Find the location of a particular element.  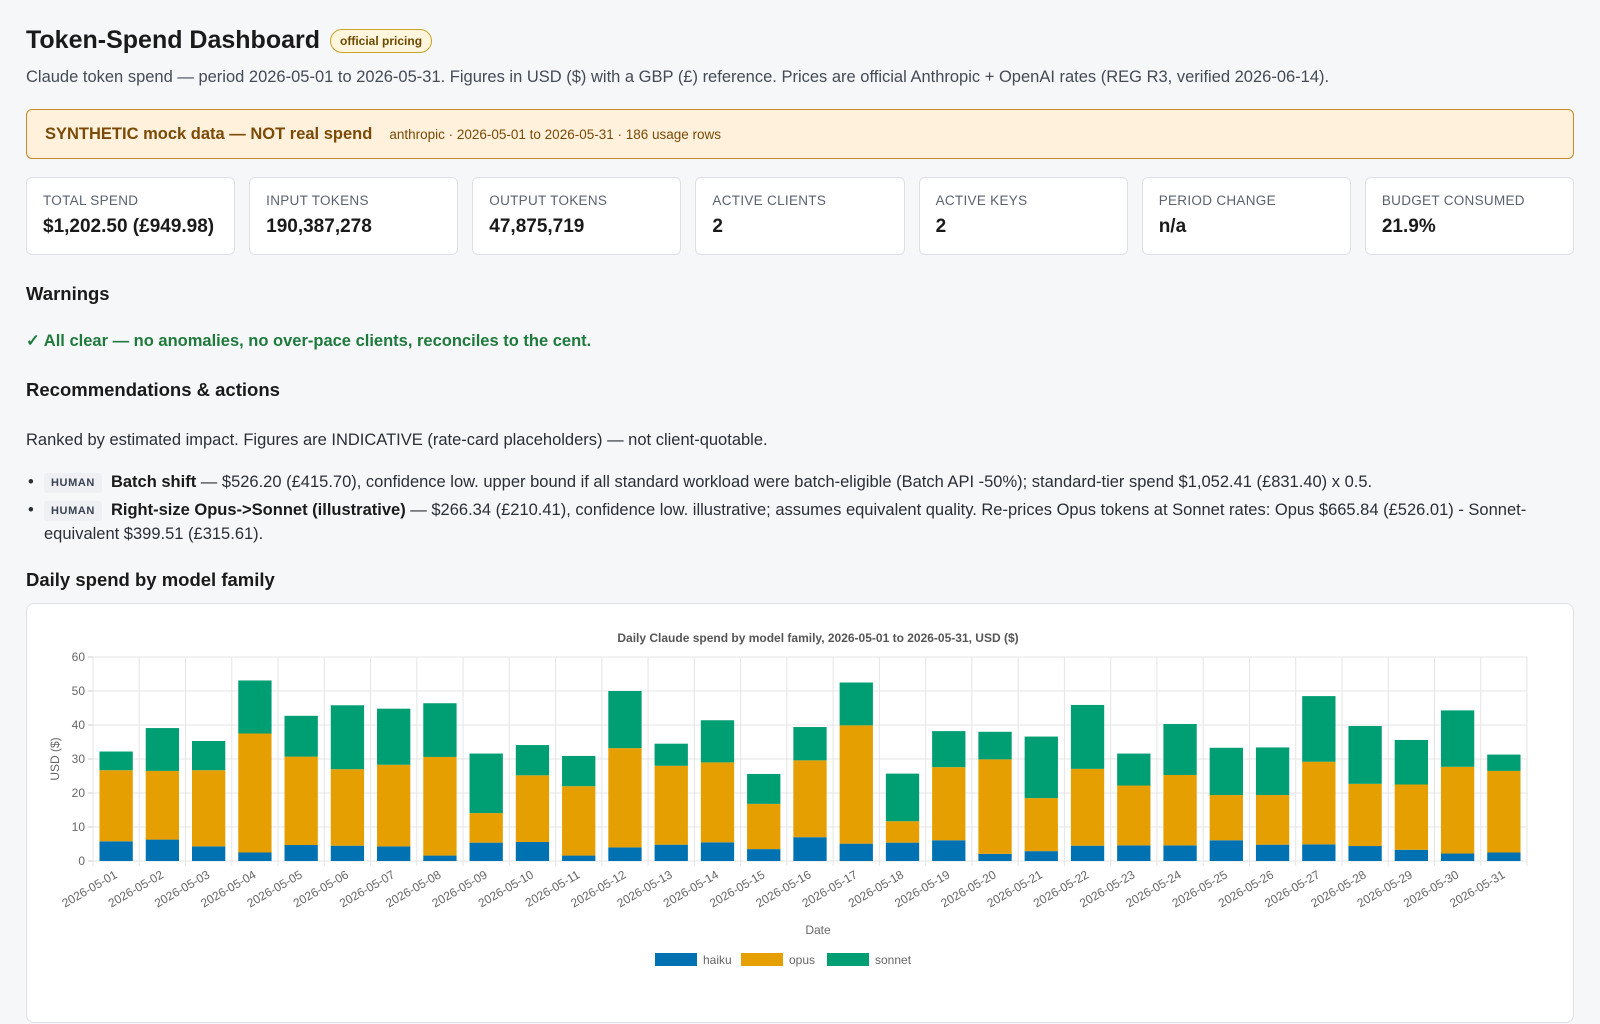

y-axis-title: USD ($) is located at coordinates (55, 758).